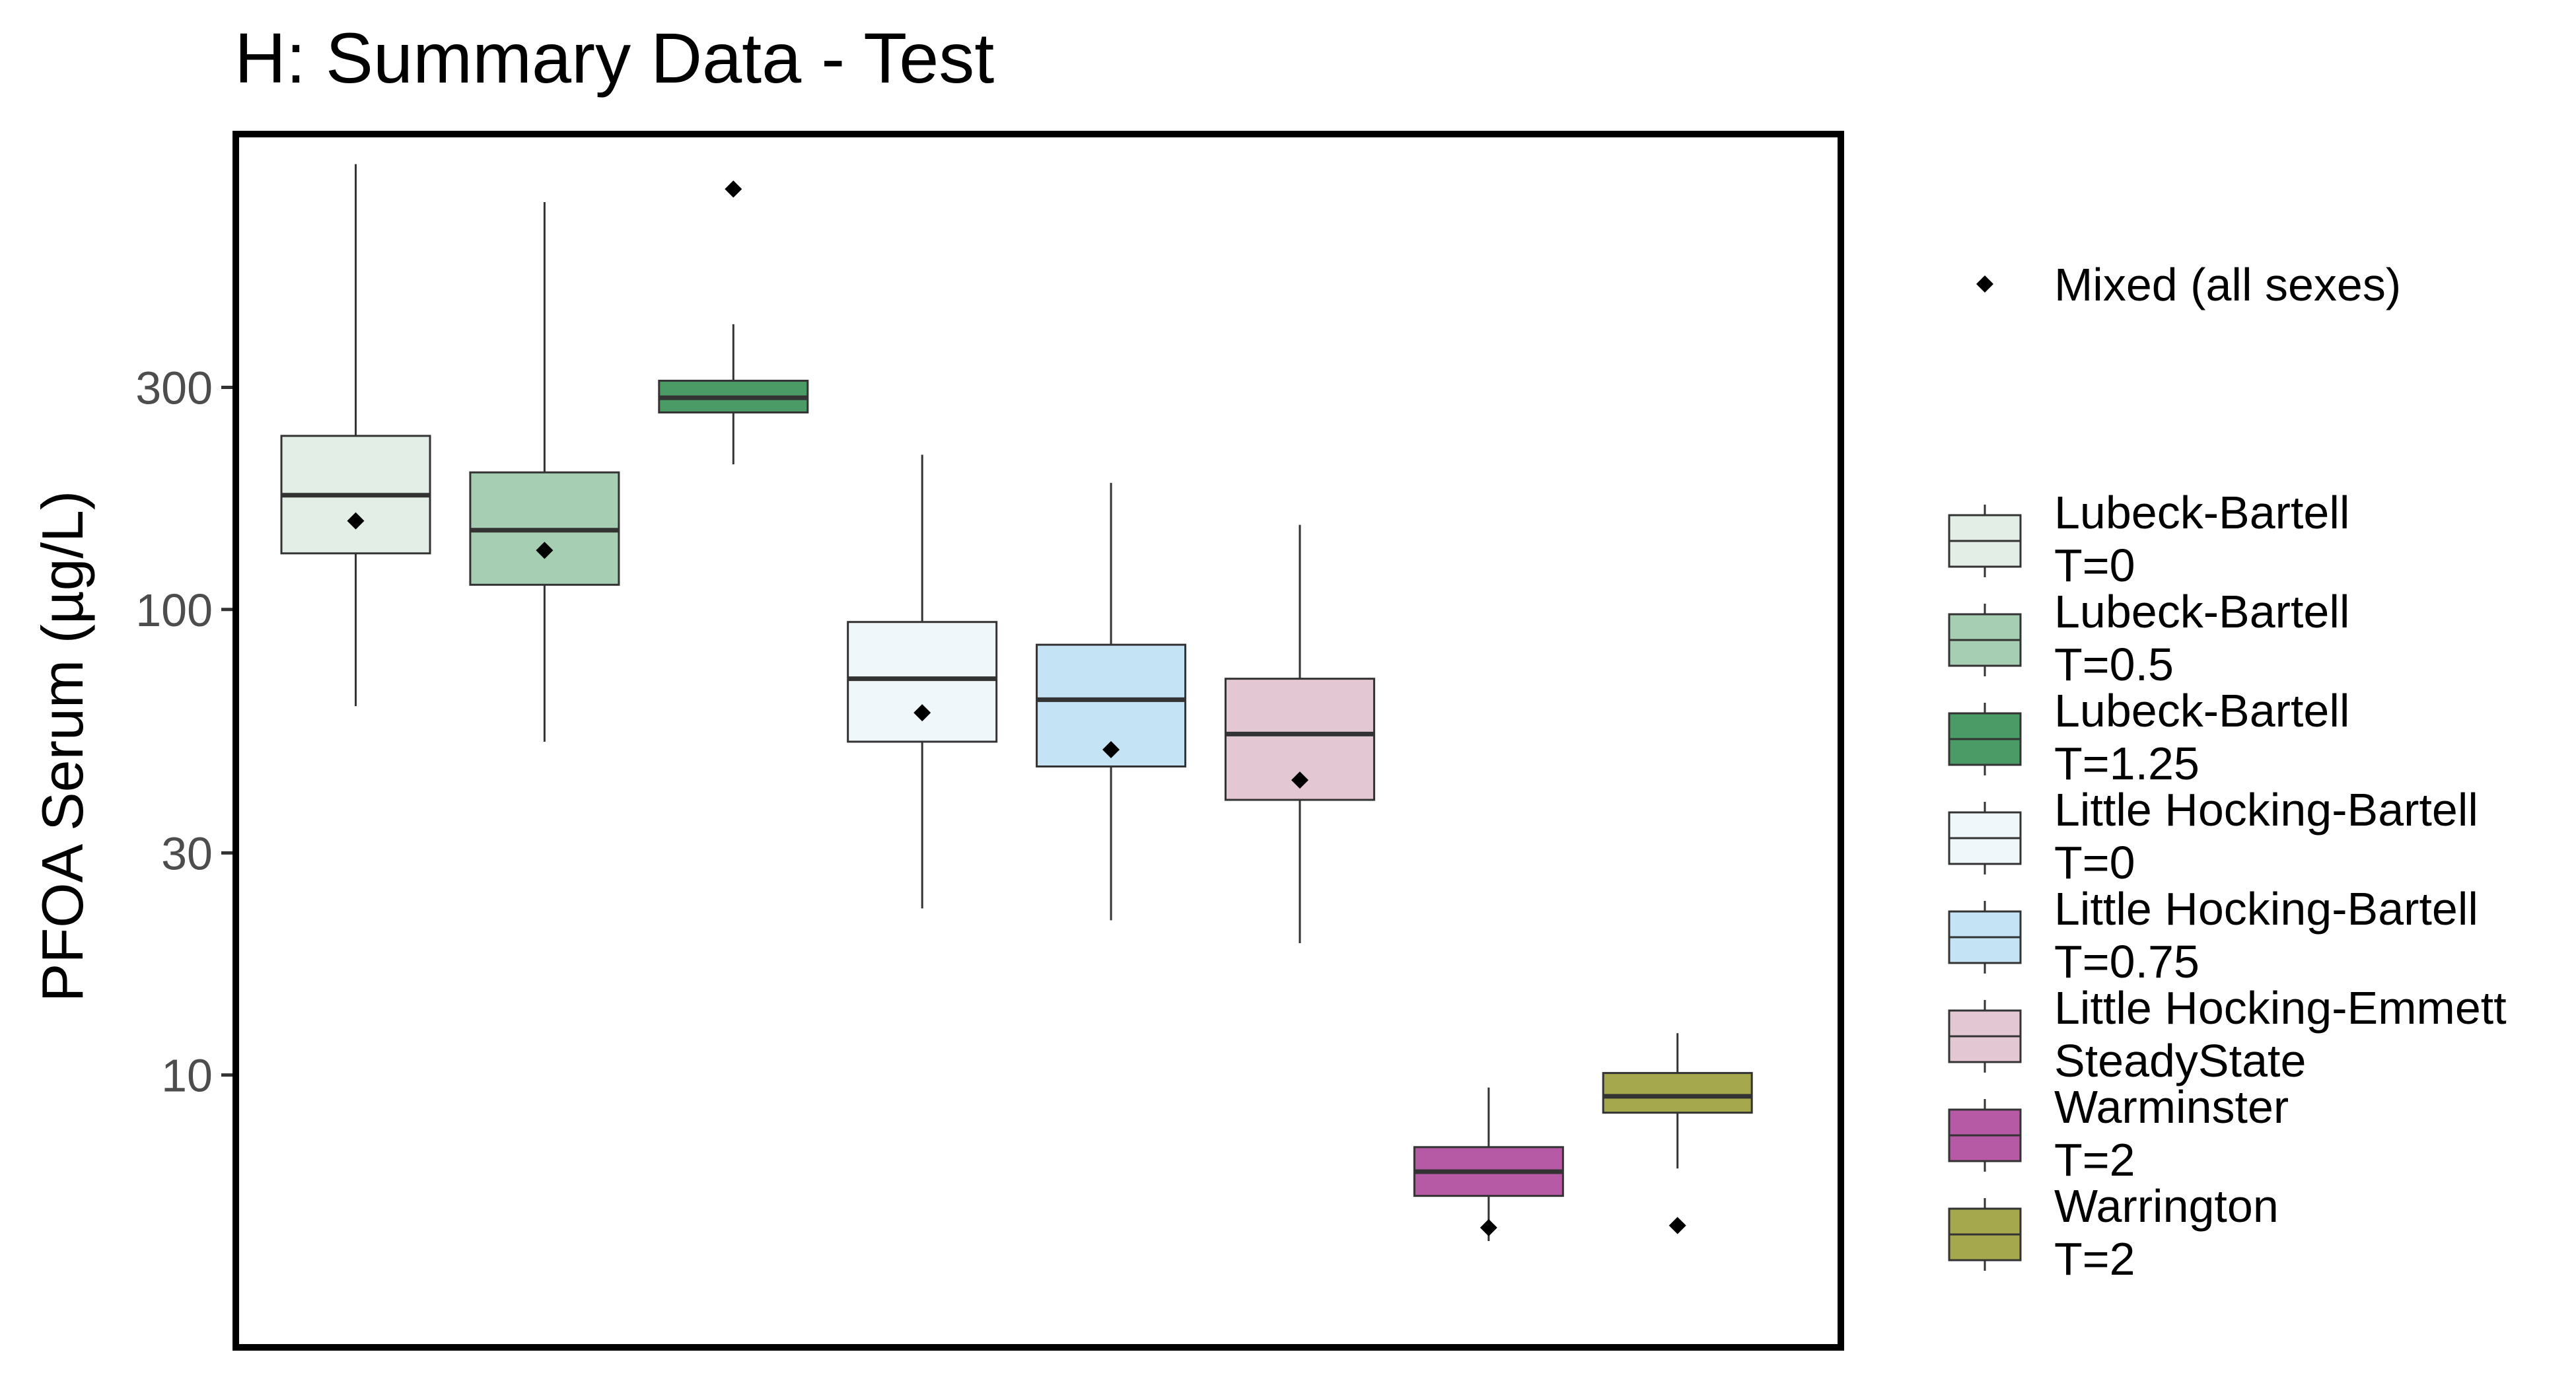  Describe the element at coordinates (2227, 284) in the screenshot. I see `legend-point-label: Mixed (all sexes)` at that location.